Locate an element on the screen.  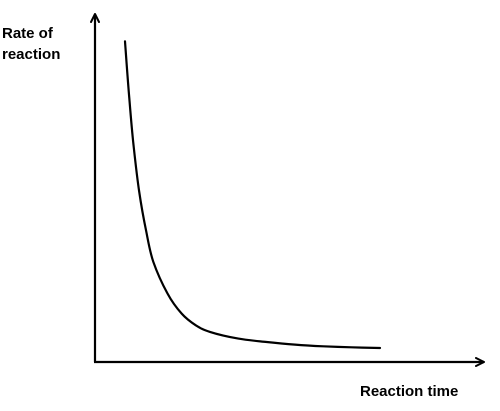
x-axis-label: Reaction time is located at coordinates (409, 391).